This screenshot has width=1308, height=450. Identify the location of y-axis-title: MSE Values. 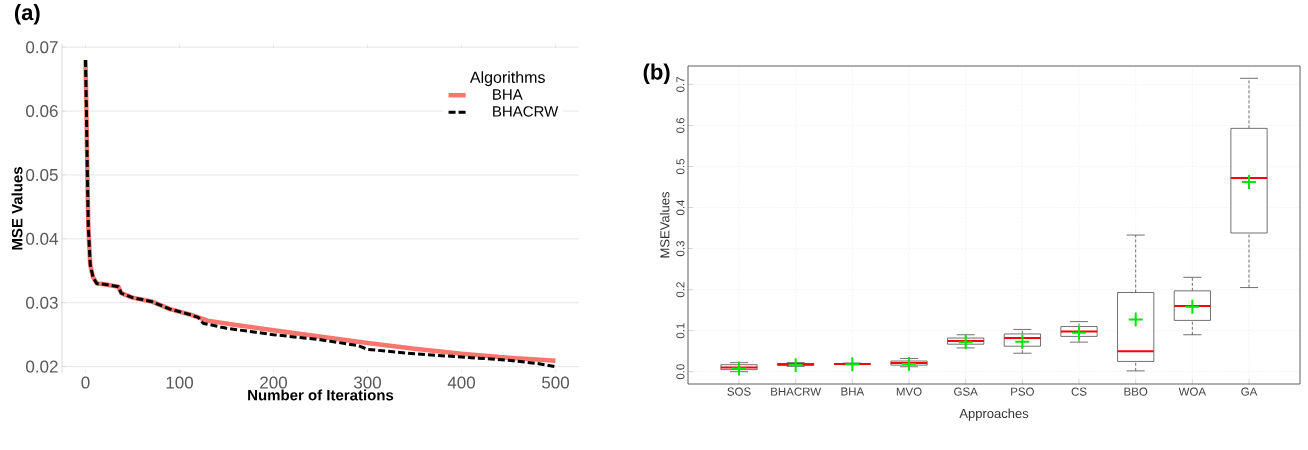
(17, 208).